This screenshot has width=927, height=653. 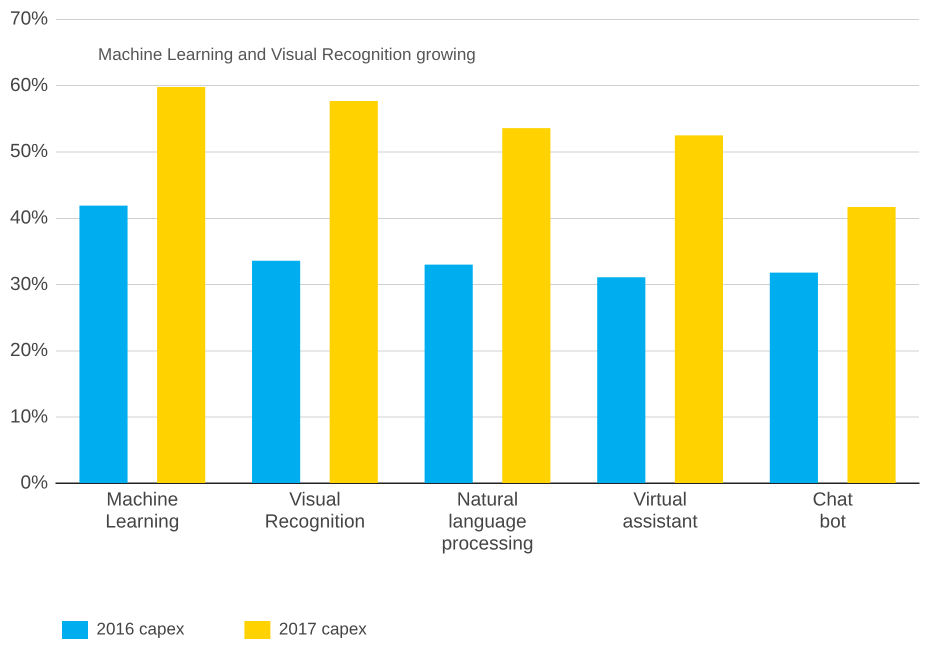 I want to click on y-tick-label: 20%, so click(x=29, y=351).